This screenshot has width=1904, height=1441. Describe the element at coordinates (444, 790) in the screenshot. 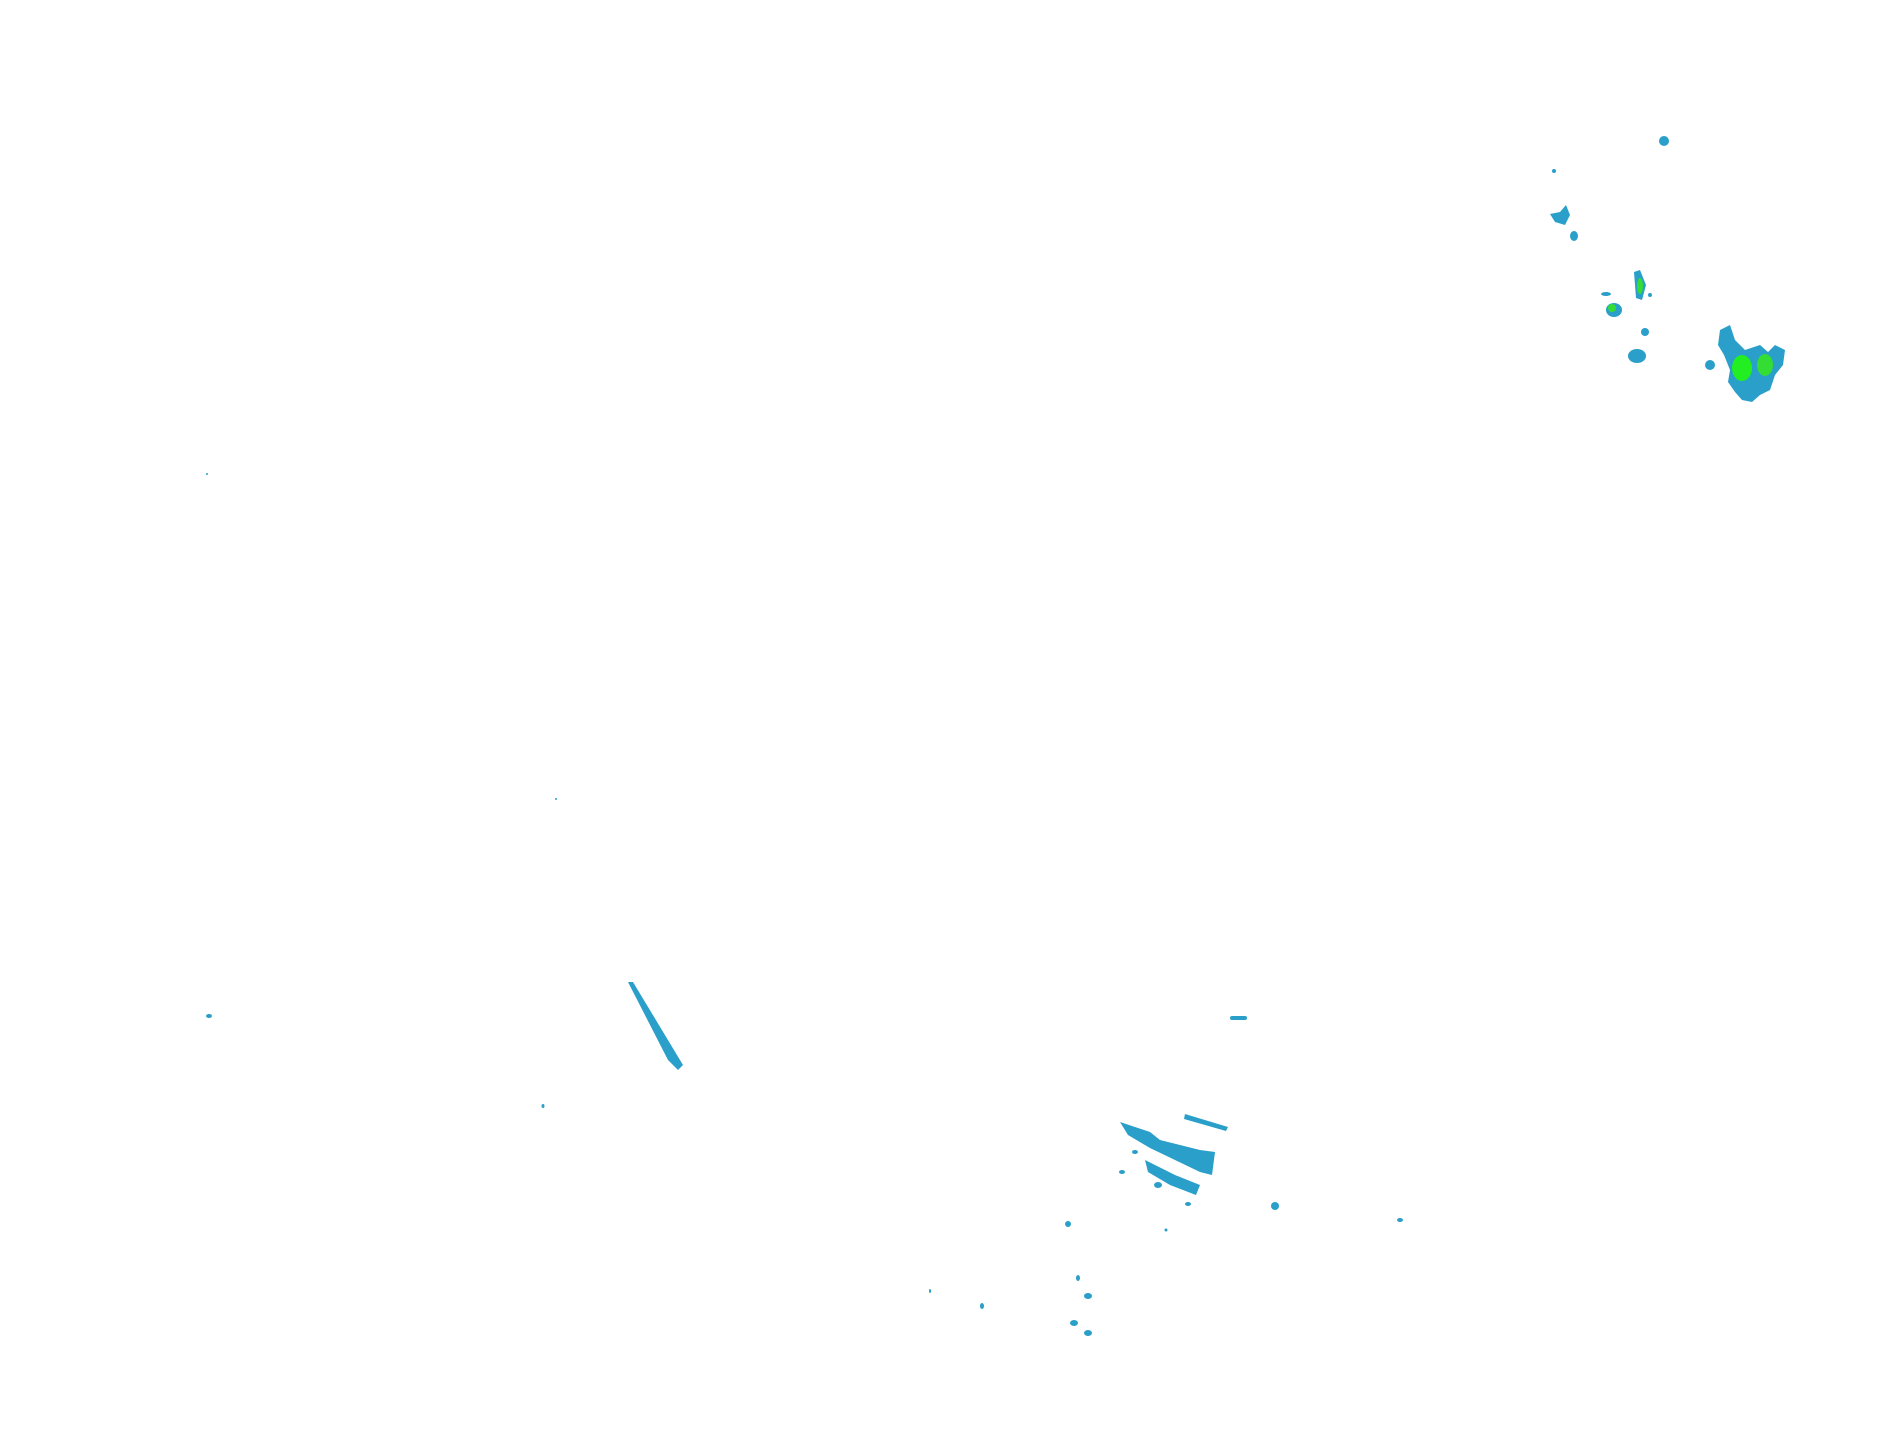

I see `echo-cluster-southwest` at that location.